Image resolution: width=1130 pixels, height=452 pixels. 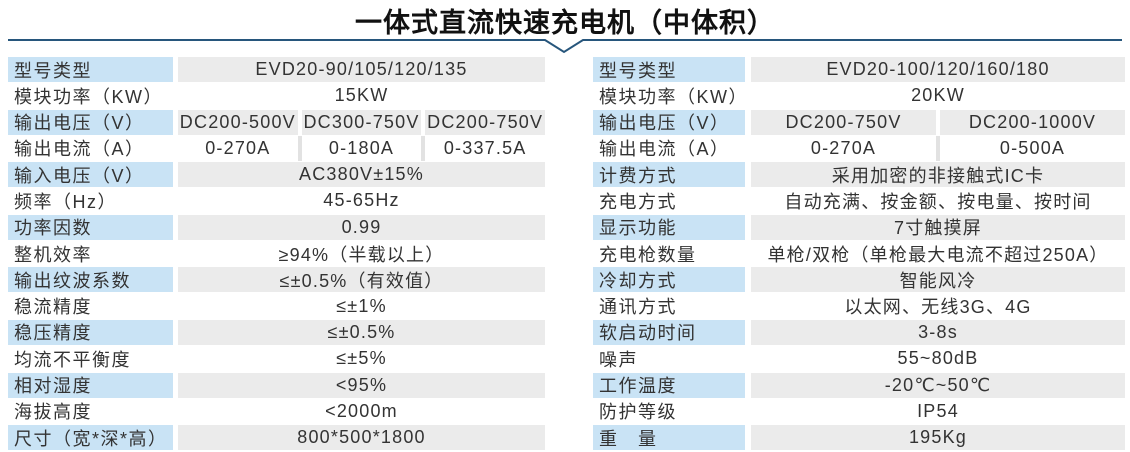 I want to click on spec-value-group: DC200-500V DC300-750V DC200-750V, so click(x=362, y=122).